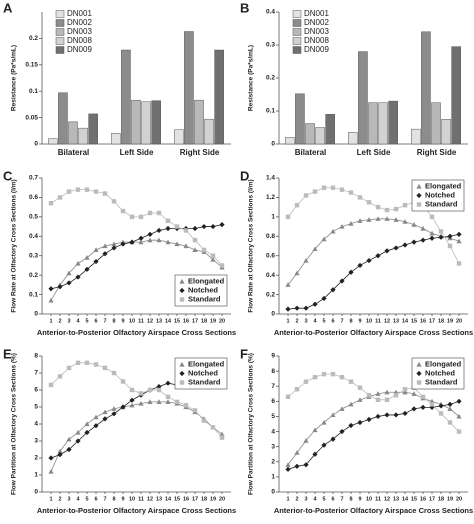  I want to click on x-tick-label: 15, so click(414, 321).